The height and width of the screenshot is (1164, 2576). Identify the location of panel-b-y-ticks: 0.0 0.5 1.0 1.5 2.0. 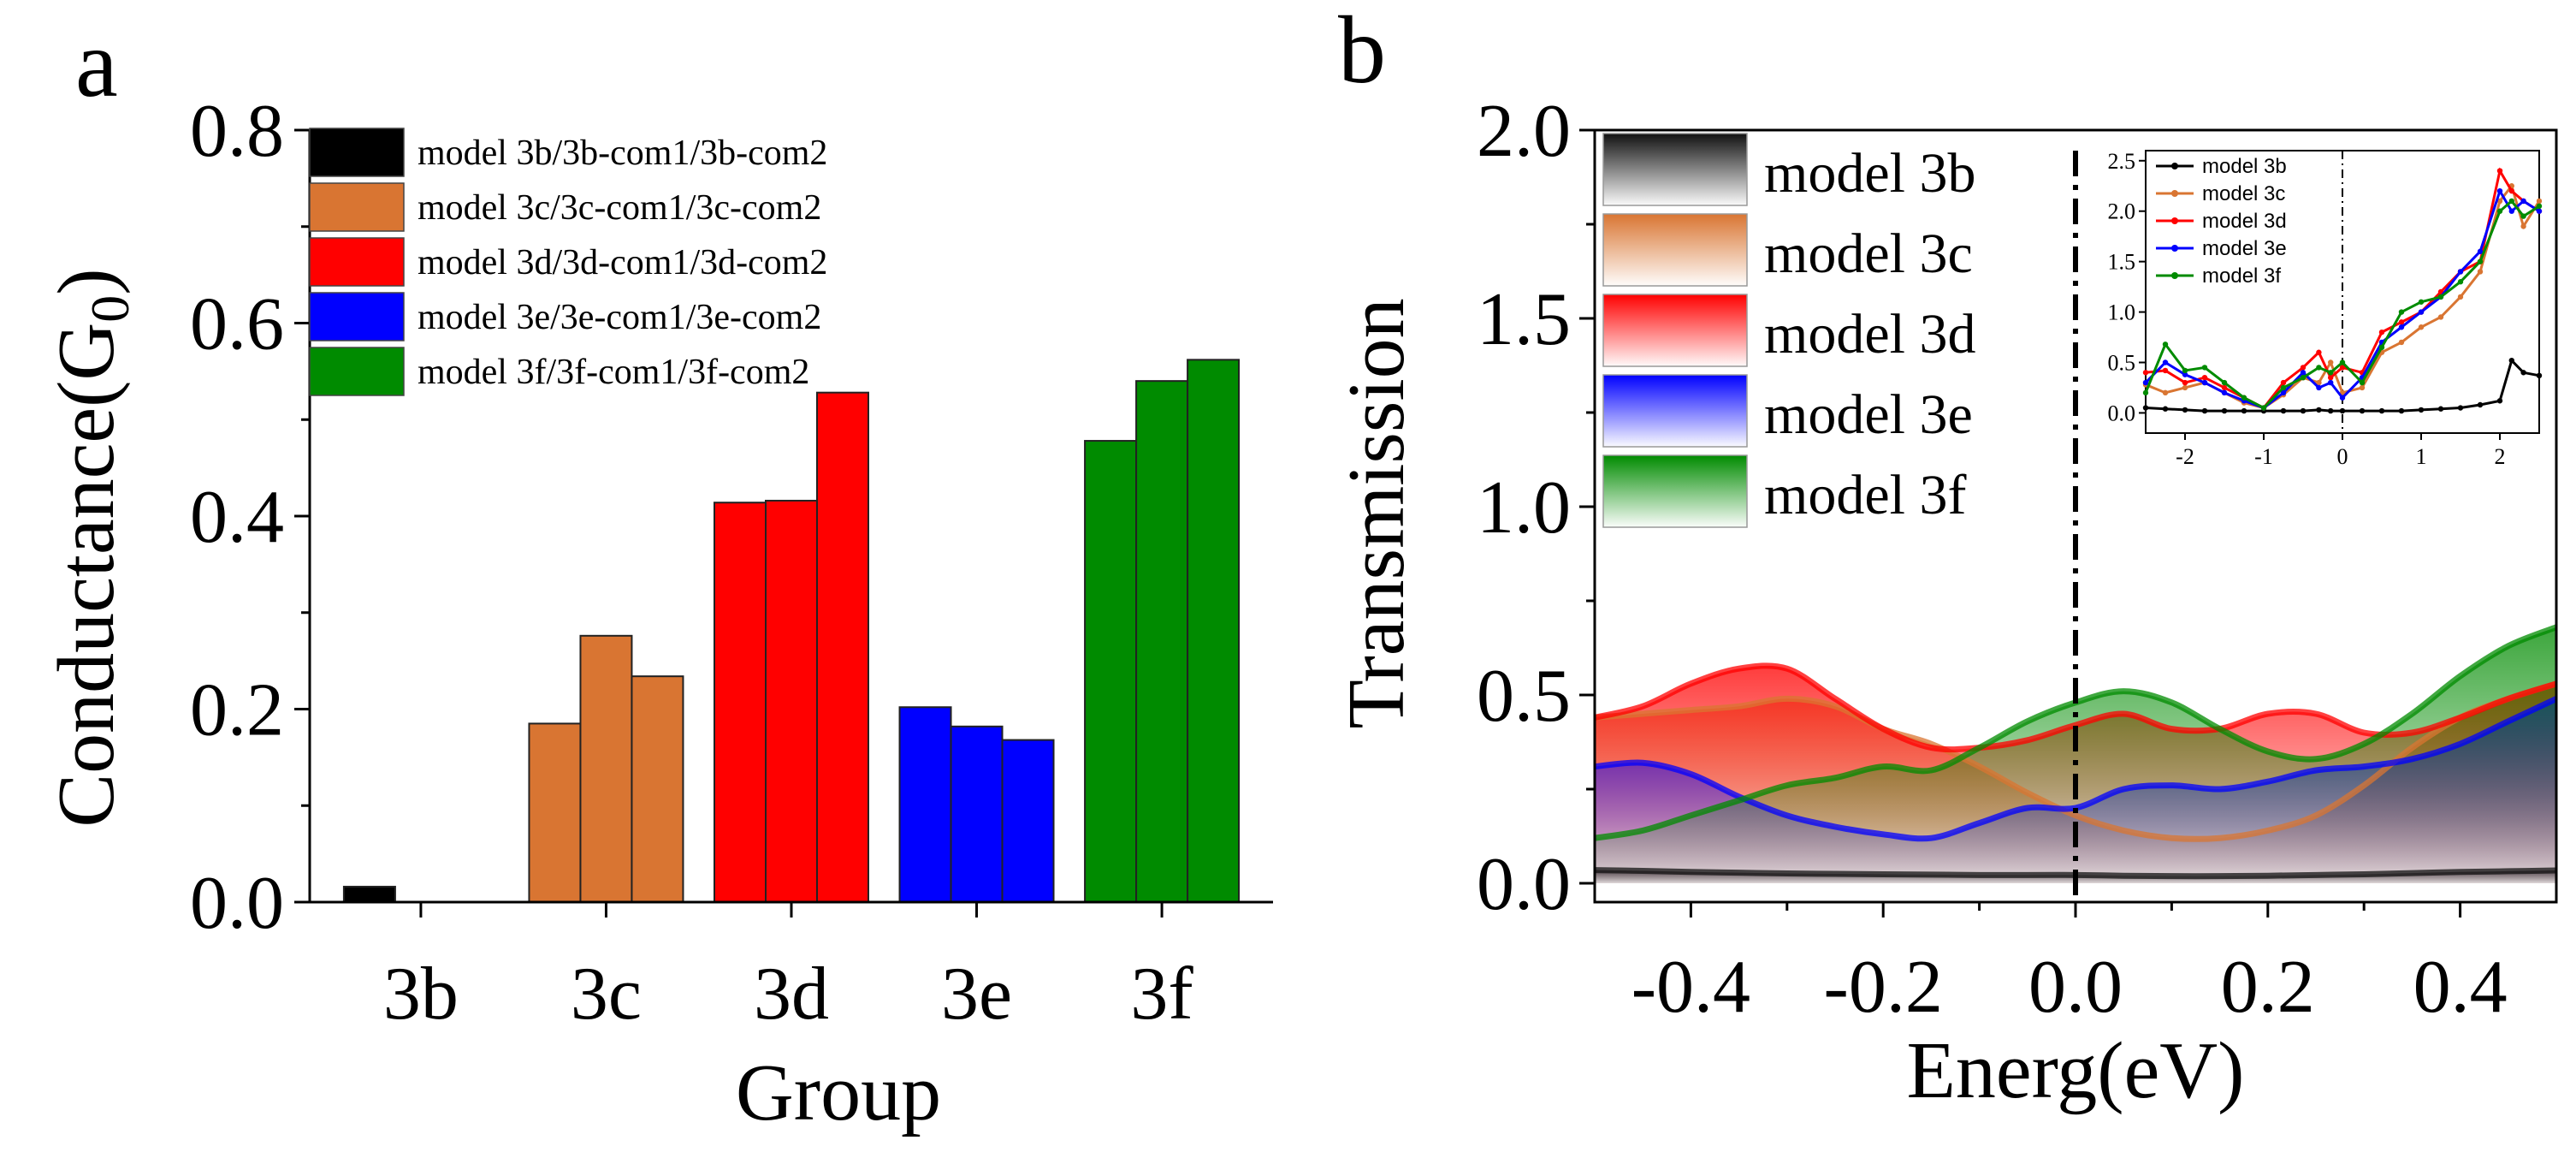
(1536, 508).